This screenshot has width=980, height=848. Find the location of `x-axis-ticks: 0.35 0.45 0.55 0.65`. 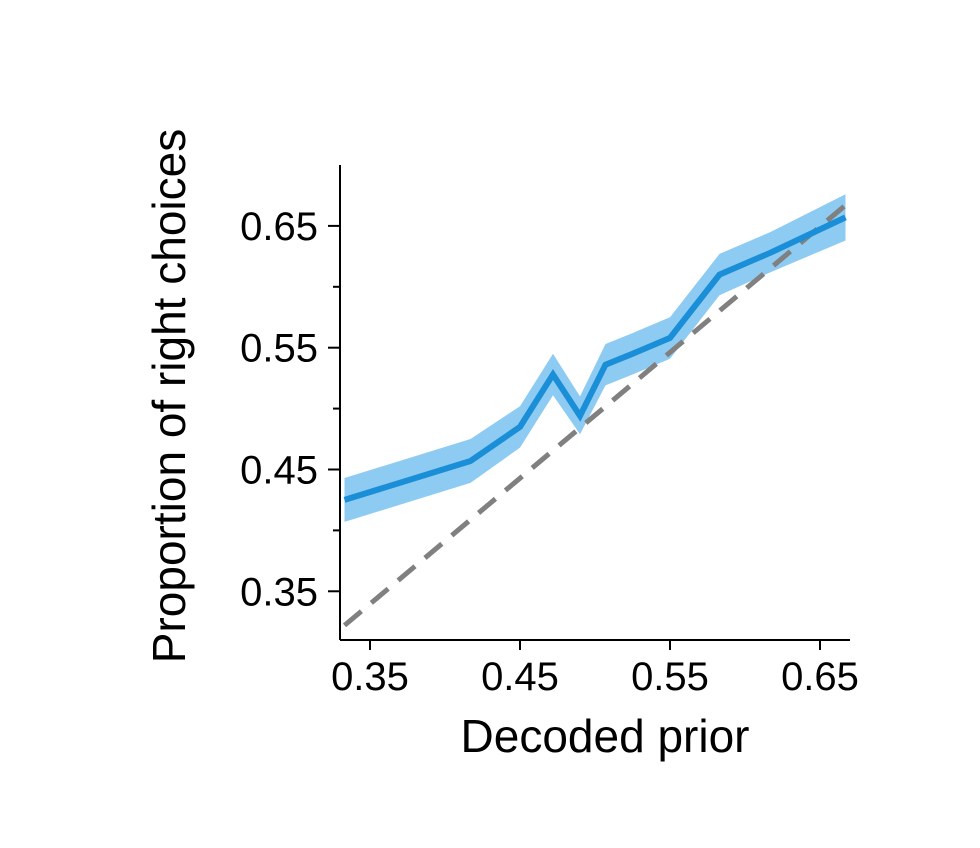

x-axis-ticks: 0.35 0.45 0.55 0.65 is located at coordinates (595, 669).